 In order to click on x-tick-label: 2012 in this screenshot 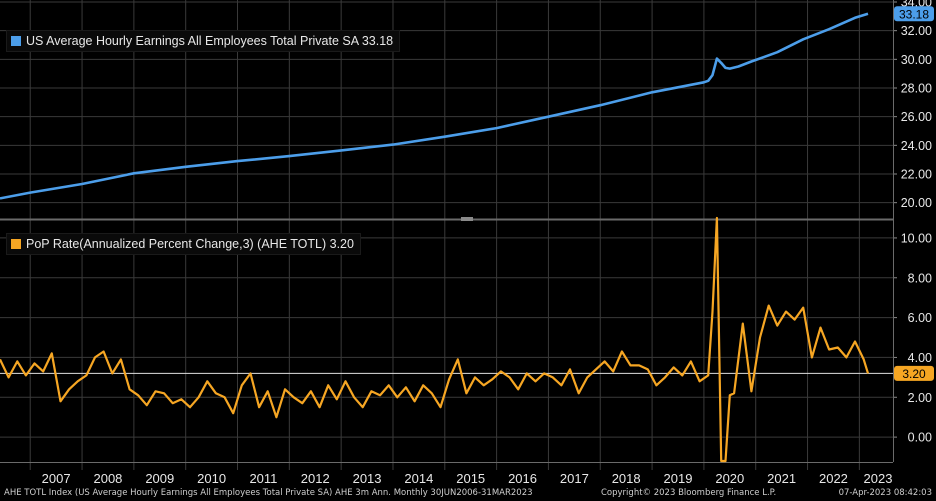, I will do `click(315, 478)`.